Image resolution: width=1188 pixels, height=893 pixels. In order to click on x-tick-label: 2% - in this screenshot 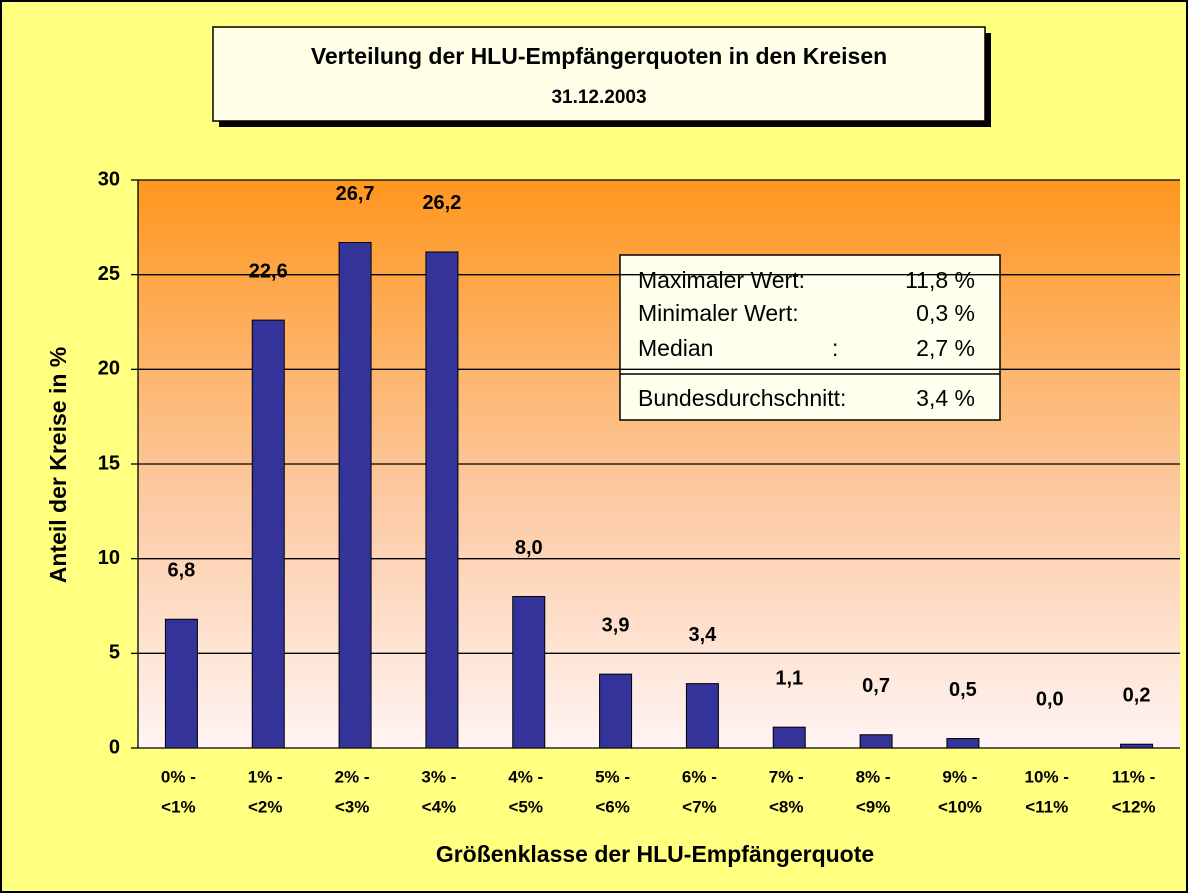, I will do `click(352, 776)`.